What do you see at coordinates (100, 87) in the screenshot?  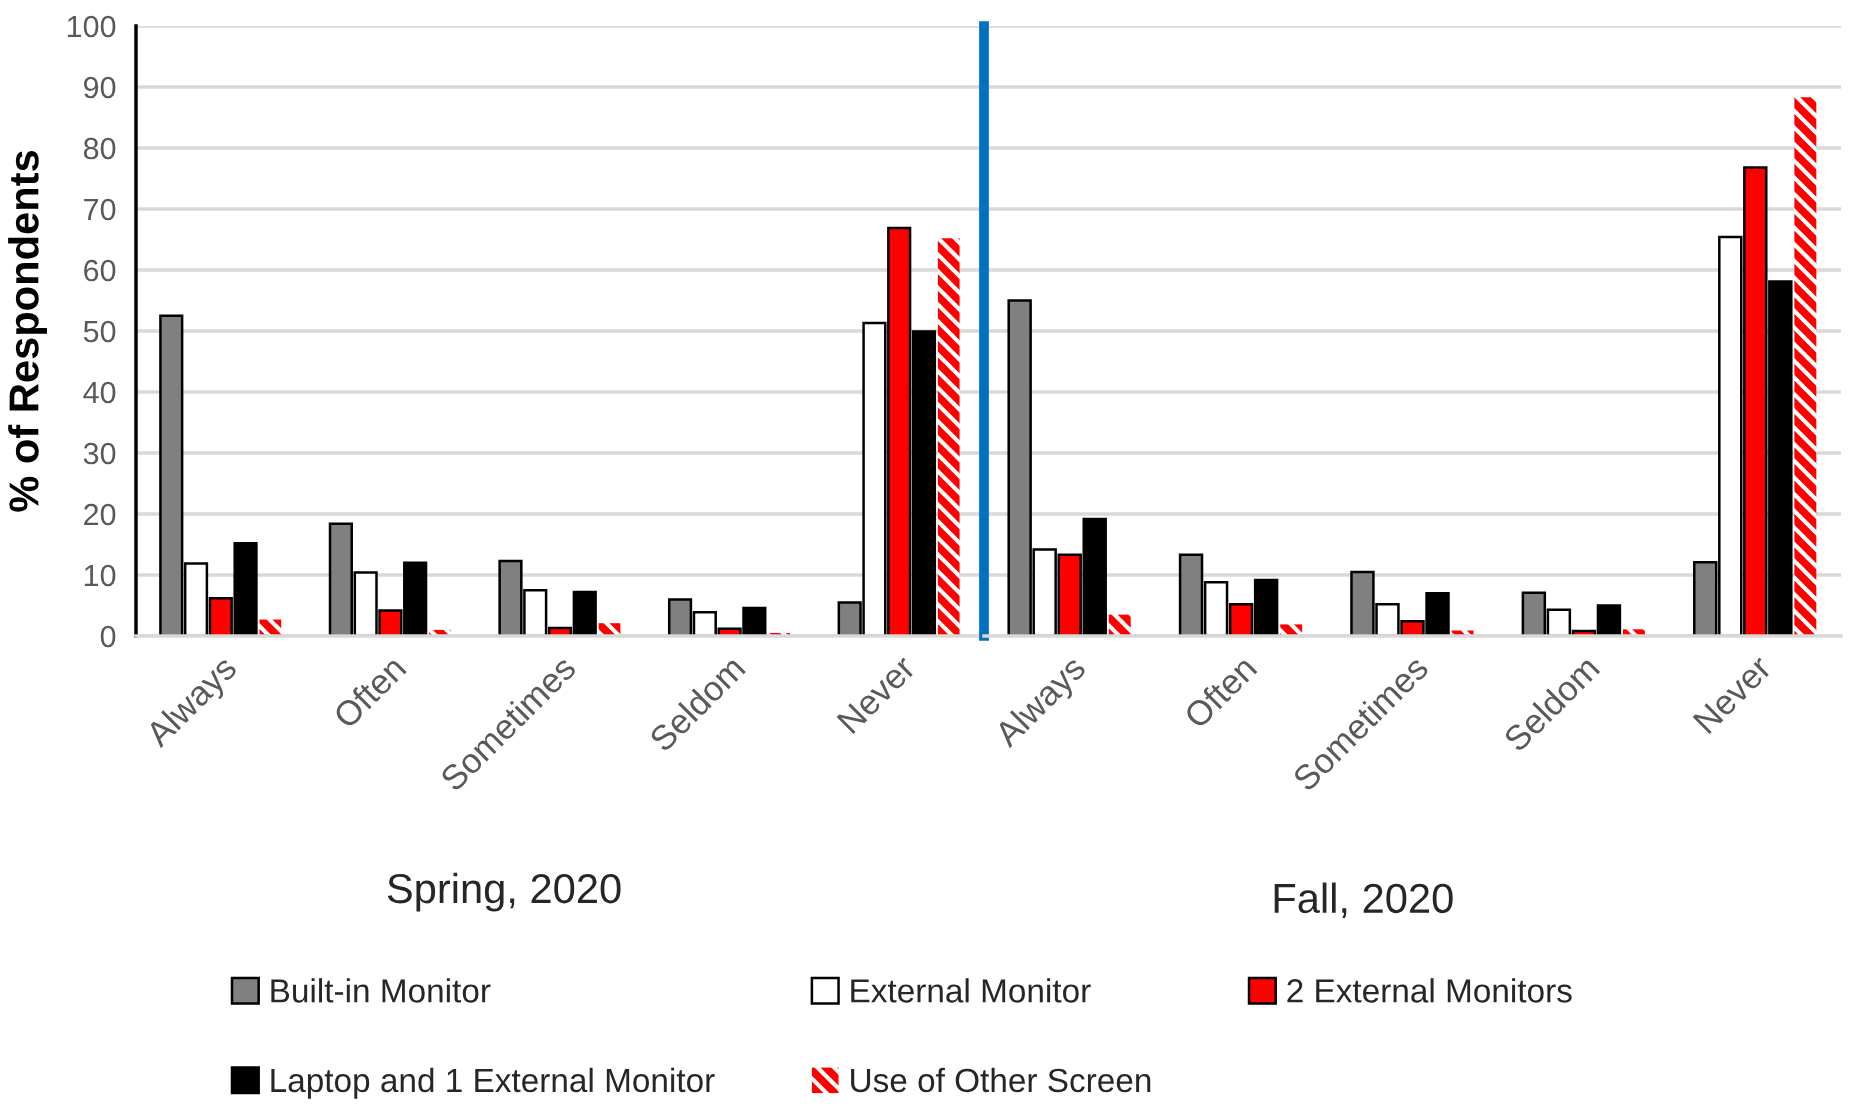 I see `y-tick-label: 90` at bounding box center [100, 87].